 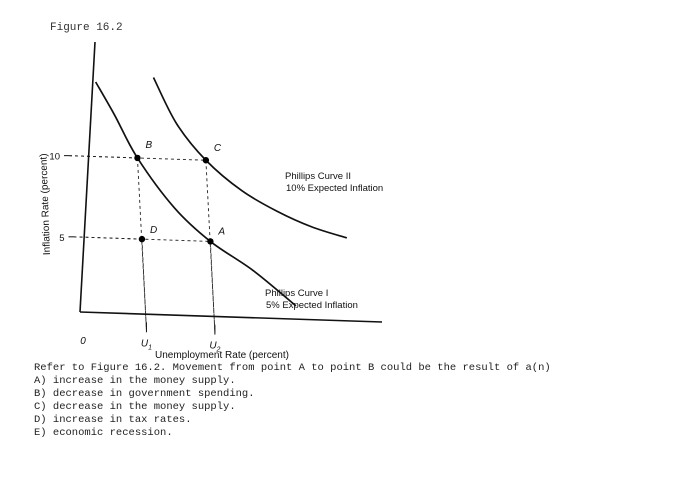 What do you see at coordinates (231, 317) in the screenshot?
I see `x-axis` at bounding box center [231, 317].